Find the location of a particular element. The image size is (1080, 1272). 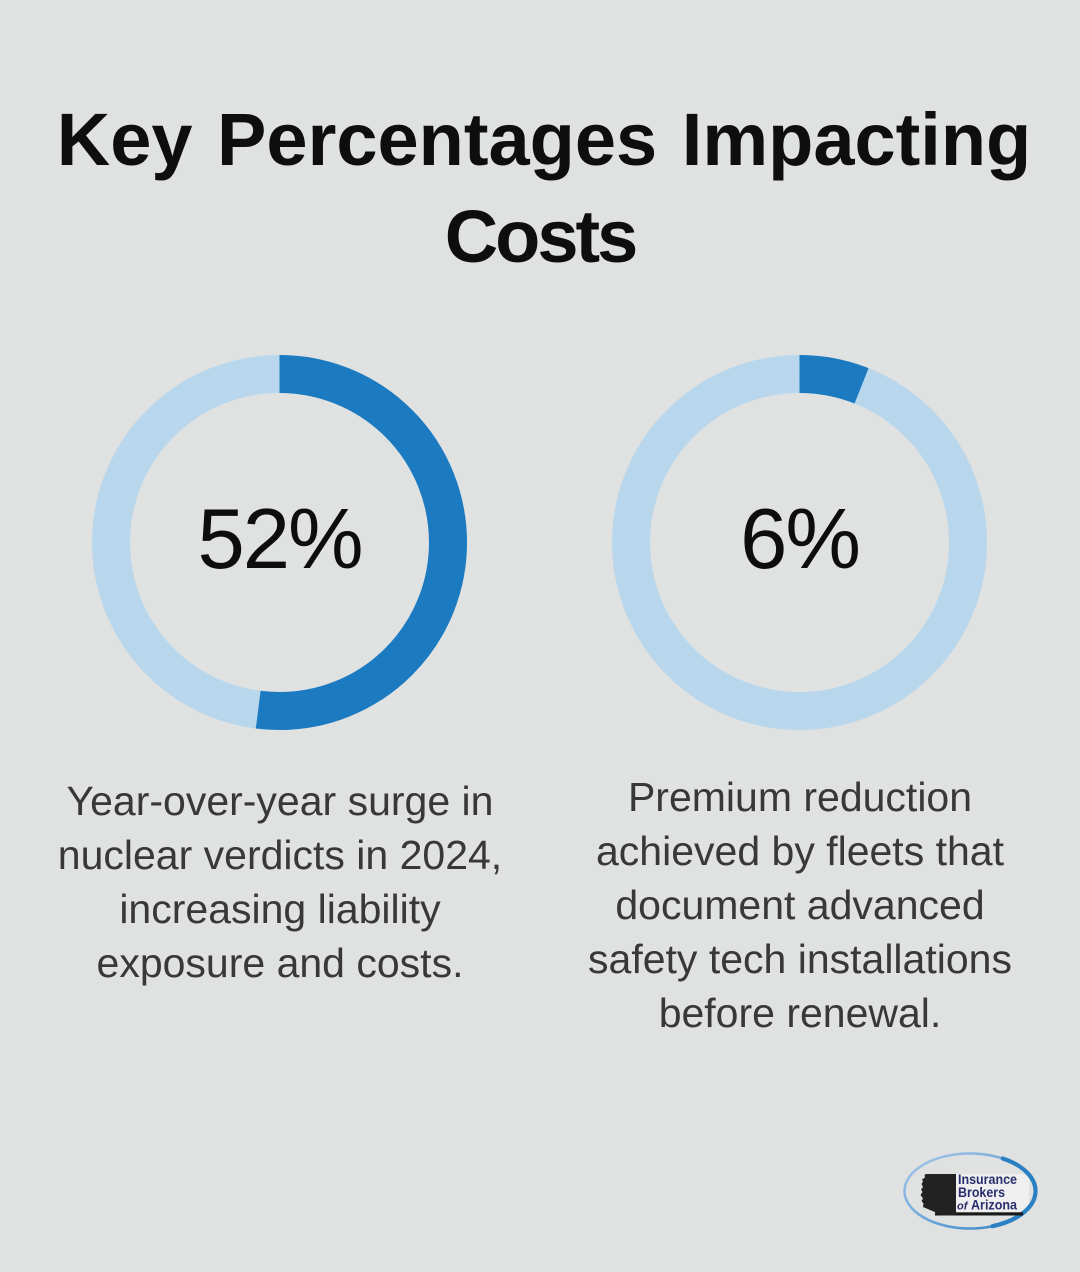

svg-text: Arizona is located at coordinates (994, 1205).